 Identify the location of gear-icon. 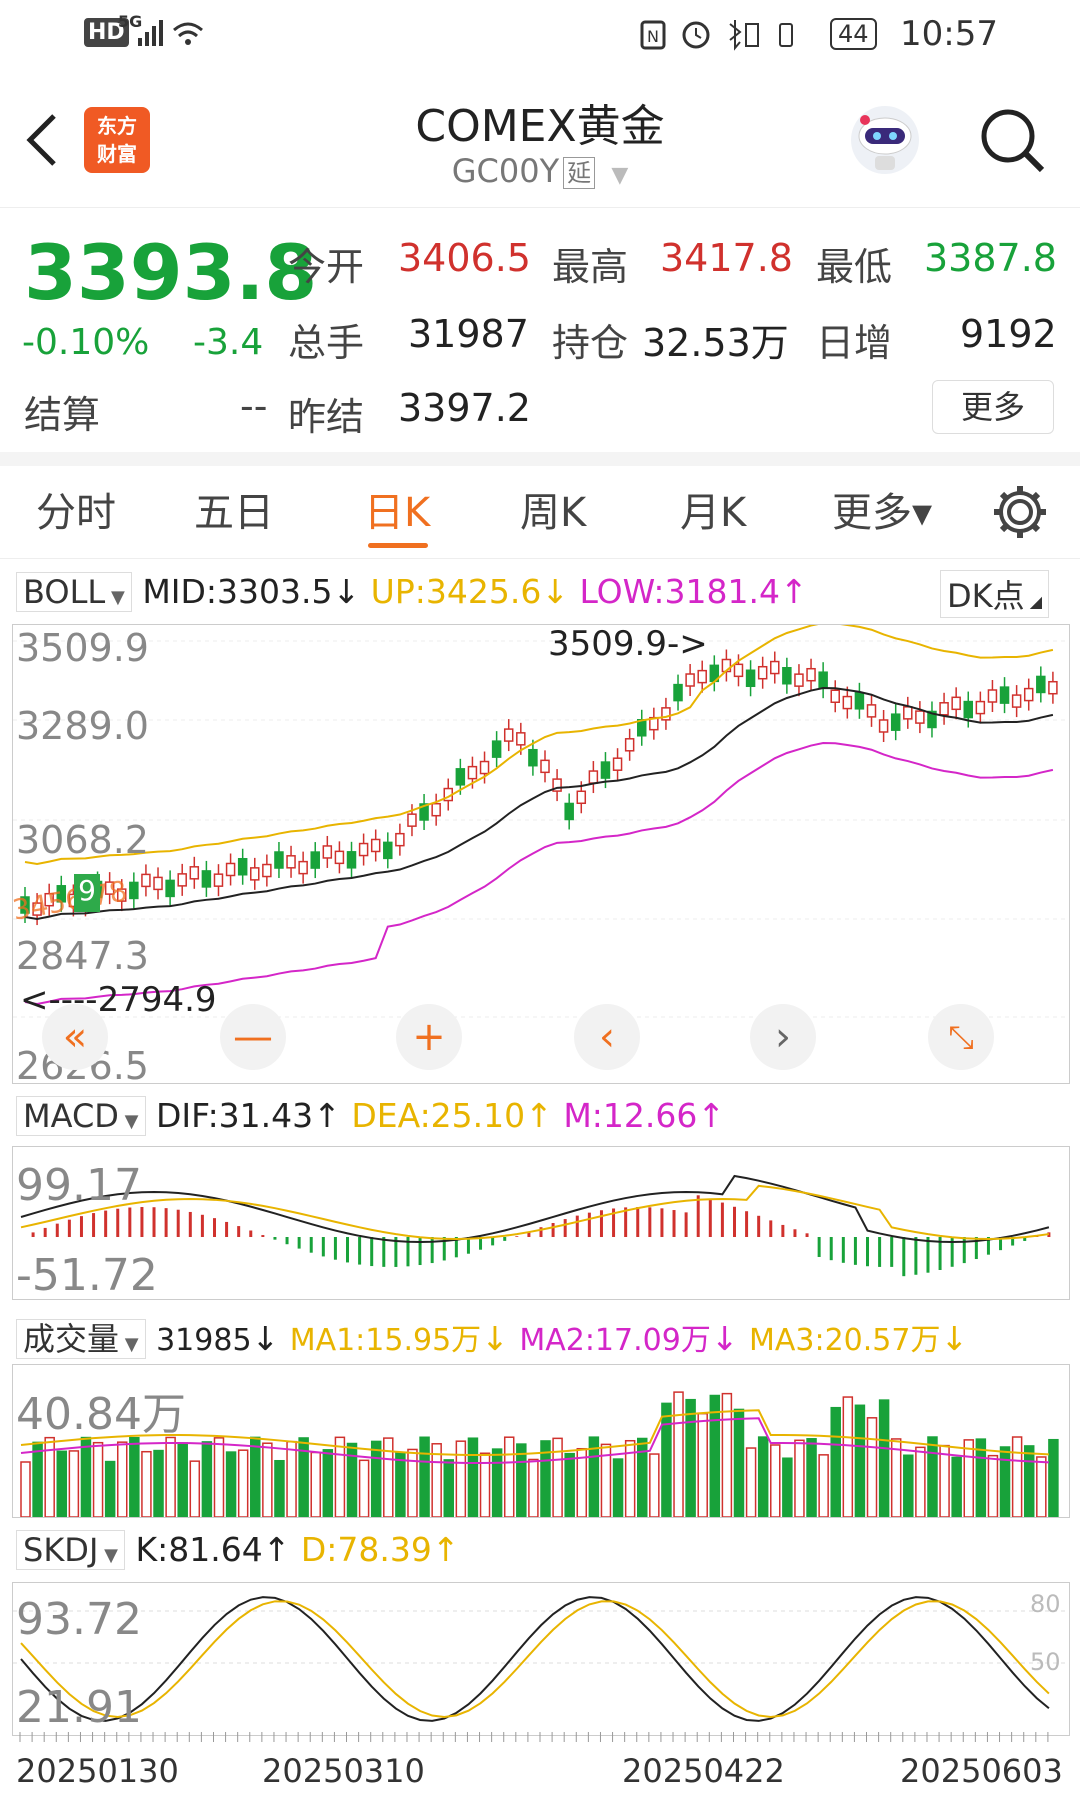
(1020, 512).